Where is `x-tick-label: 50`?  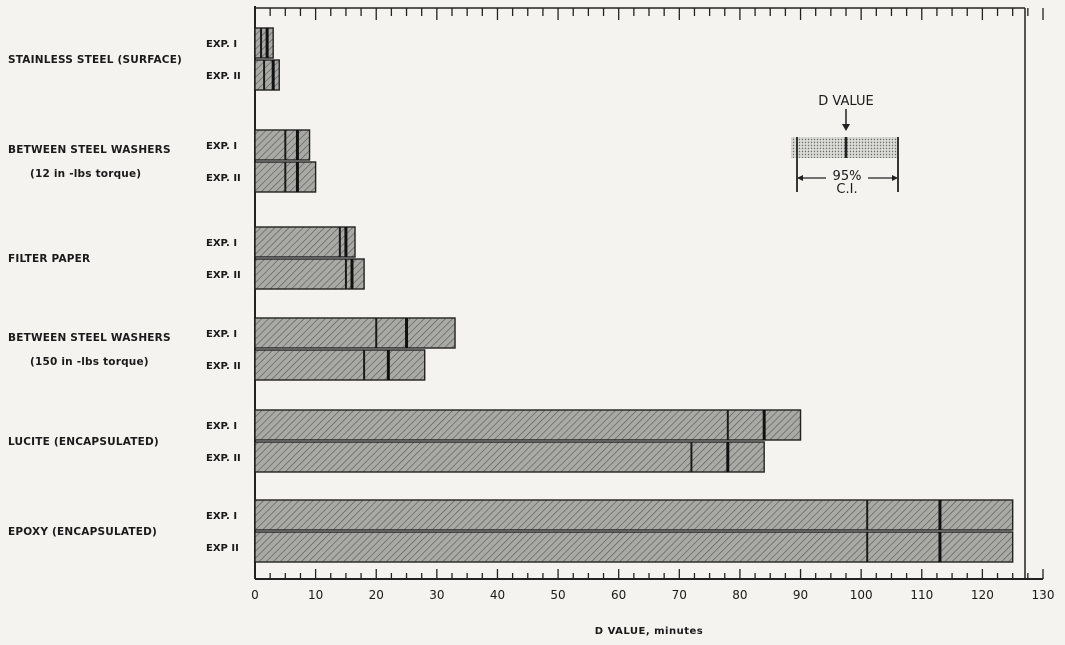
x-tick-label: 50 is located at coordinates (557, 595).